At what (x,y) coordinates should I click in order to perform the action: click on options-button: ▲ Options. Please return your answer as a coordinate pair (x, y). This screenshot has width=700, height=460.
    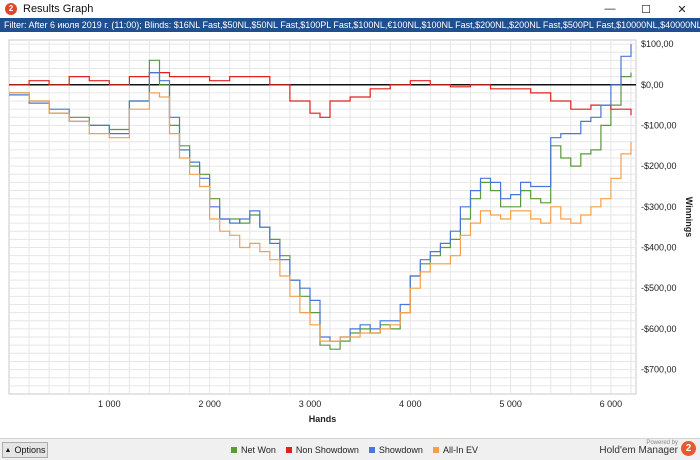
    Looking at the image, I should click on (25, 450).